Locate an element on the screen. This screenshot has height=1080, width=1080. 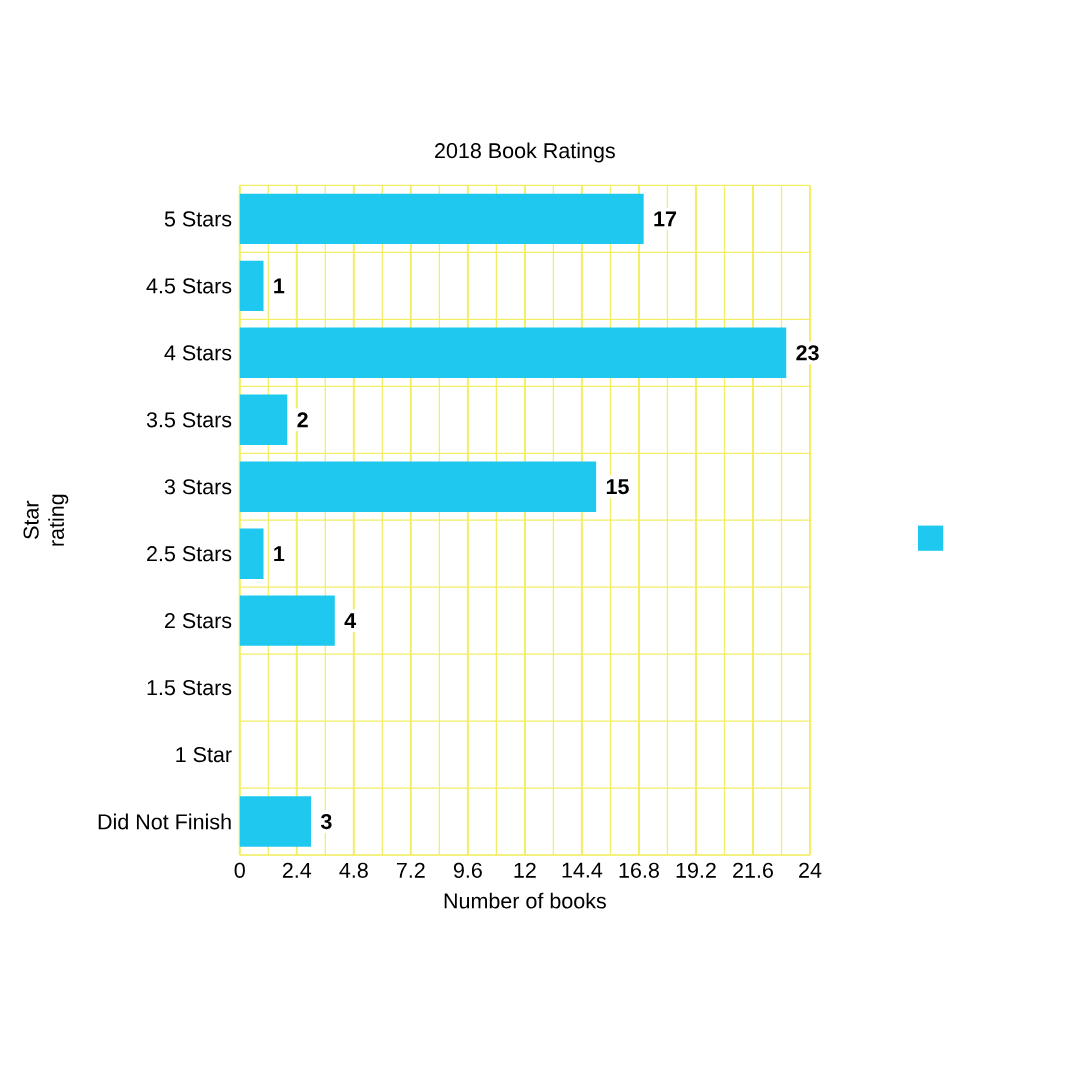
y-tick-label: 1.5 Stars is located at coordinates (189, 688).